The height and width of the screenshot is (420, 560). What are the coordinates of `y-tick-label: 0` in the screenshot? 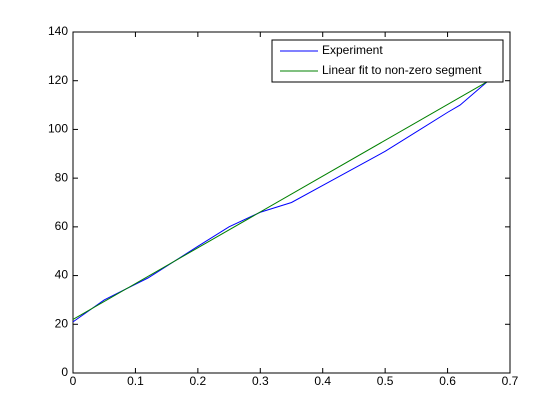 It's located at (64, 372).